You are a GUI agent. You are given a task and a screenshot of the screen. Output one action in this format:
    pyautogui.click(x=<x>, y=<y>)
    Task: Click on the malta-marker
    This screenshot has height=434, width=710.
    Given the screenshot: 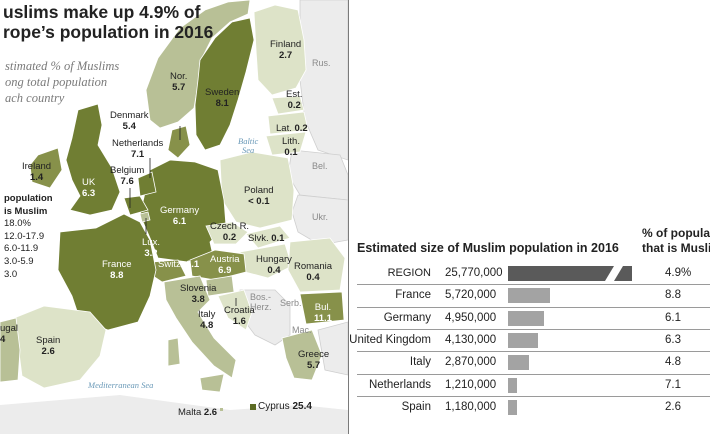 What is the action you would take?
    pyautogui.click(x=221, y=409)
    